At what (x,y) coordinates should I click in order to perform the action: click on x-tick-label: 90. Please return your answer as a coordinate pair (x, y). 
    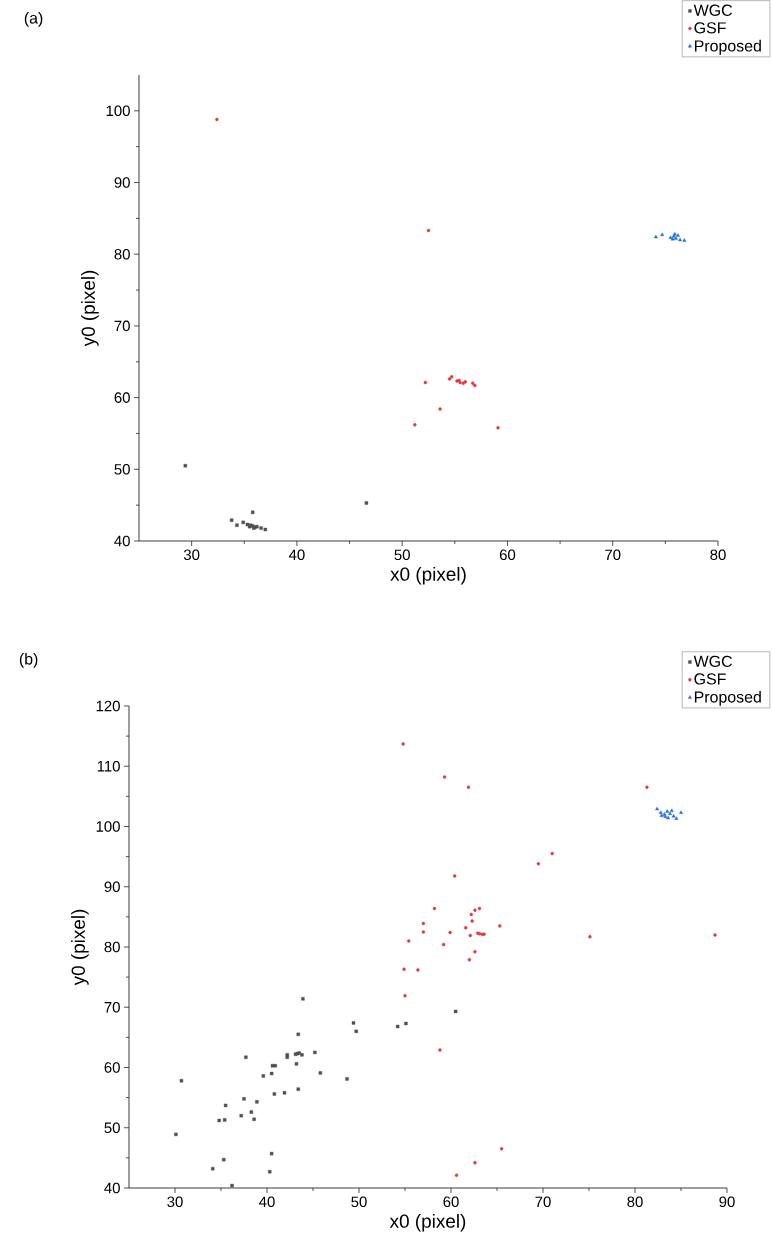
    Looking at the image, I should click on (727, 1202).